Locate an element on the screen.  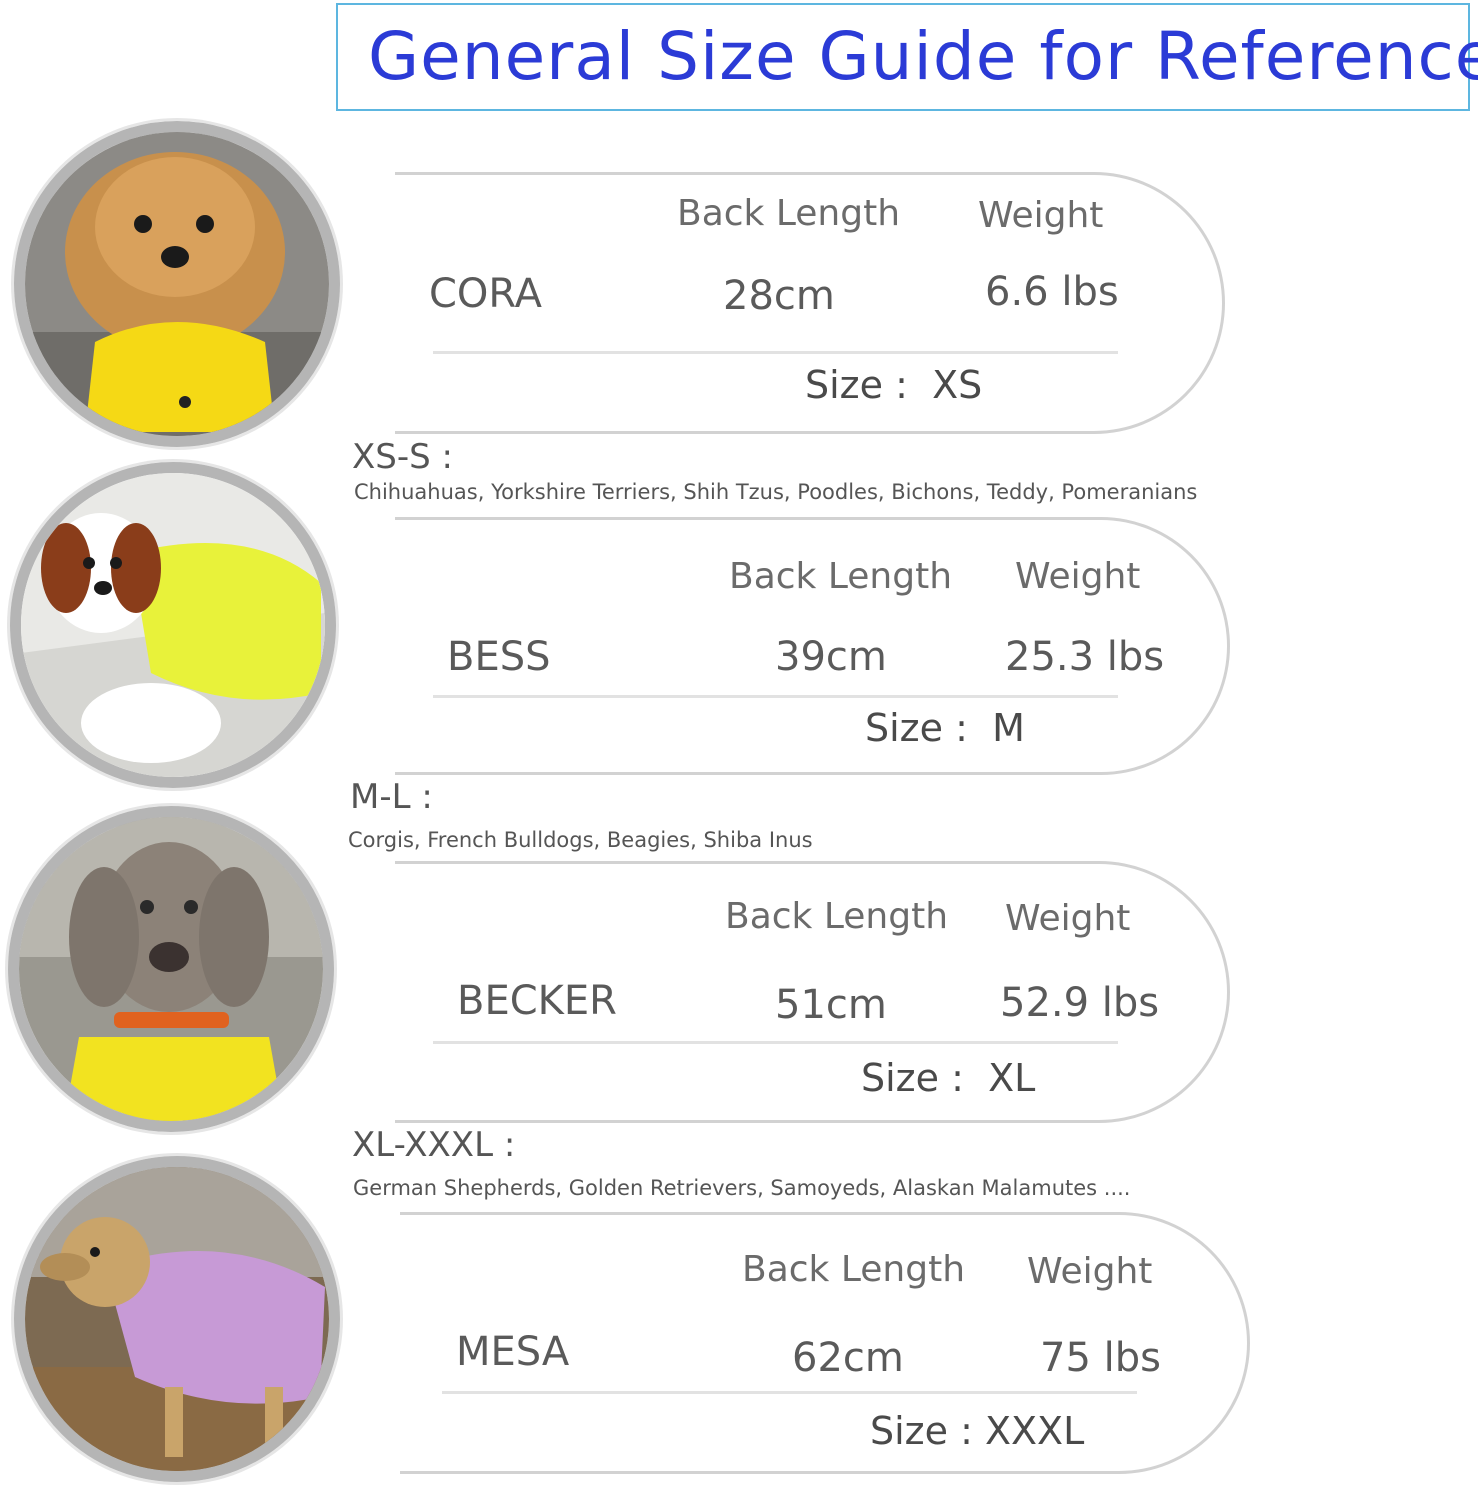
size-value: XL is located at coordinates (1012, 1078).